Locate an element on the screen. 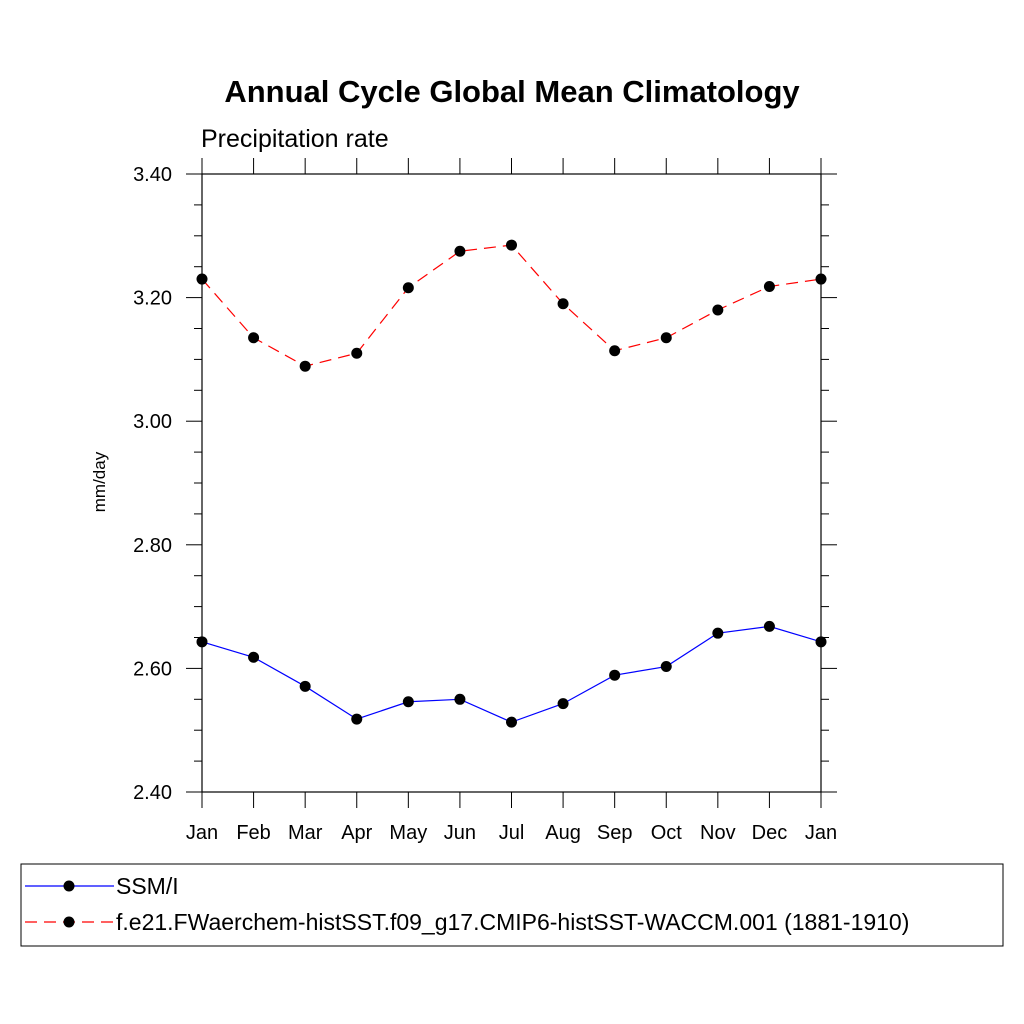  x-tick-label: Jun is located at coordinates (460, 833).